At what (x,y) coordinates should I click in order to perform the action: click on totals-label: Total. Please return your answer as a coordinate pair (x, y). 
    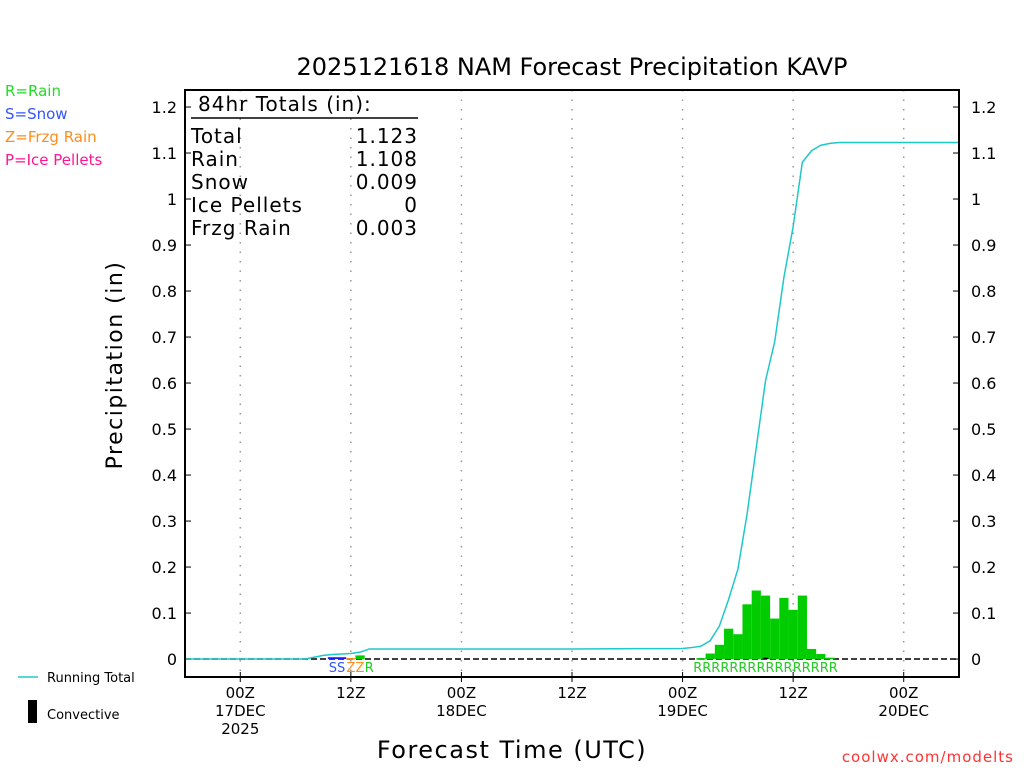
    Looking at the image, I should click on (216, 136).